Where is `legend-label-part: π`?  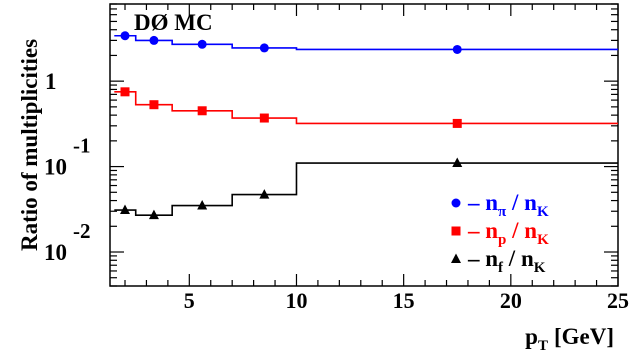
legend-label-part: π is located at coordinates (502, 212).